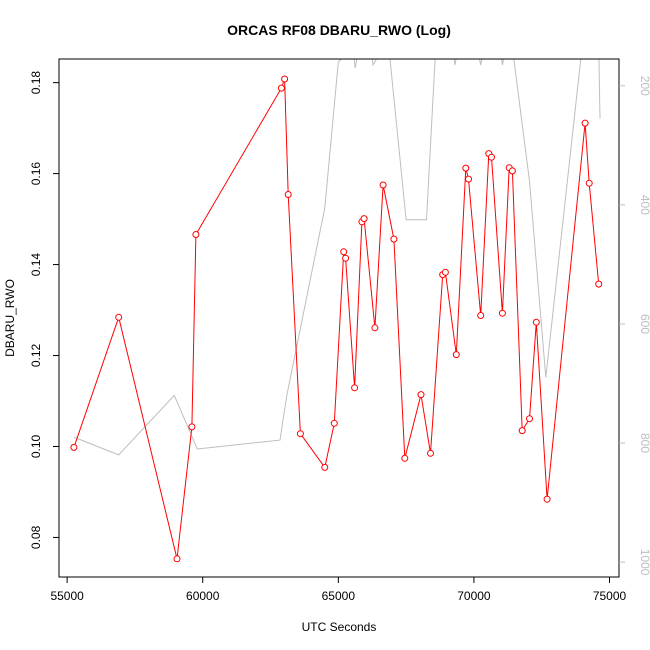 The image size is (650, 650). What do you see at coordinates (36, 174) in the screenshot?
I see `y-tick-label: 0.16` at bounding box center [36, 174].